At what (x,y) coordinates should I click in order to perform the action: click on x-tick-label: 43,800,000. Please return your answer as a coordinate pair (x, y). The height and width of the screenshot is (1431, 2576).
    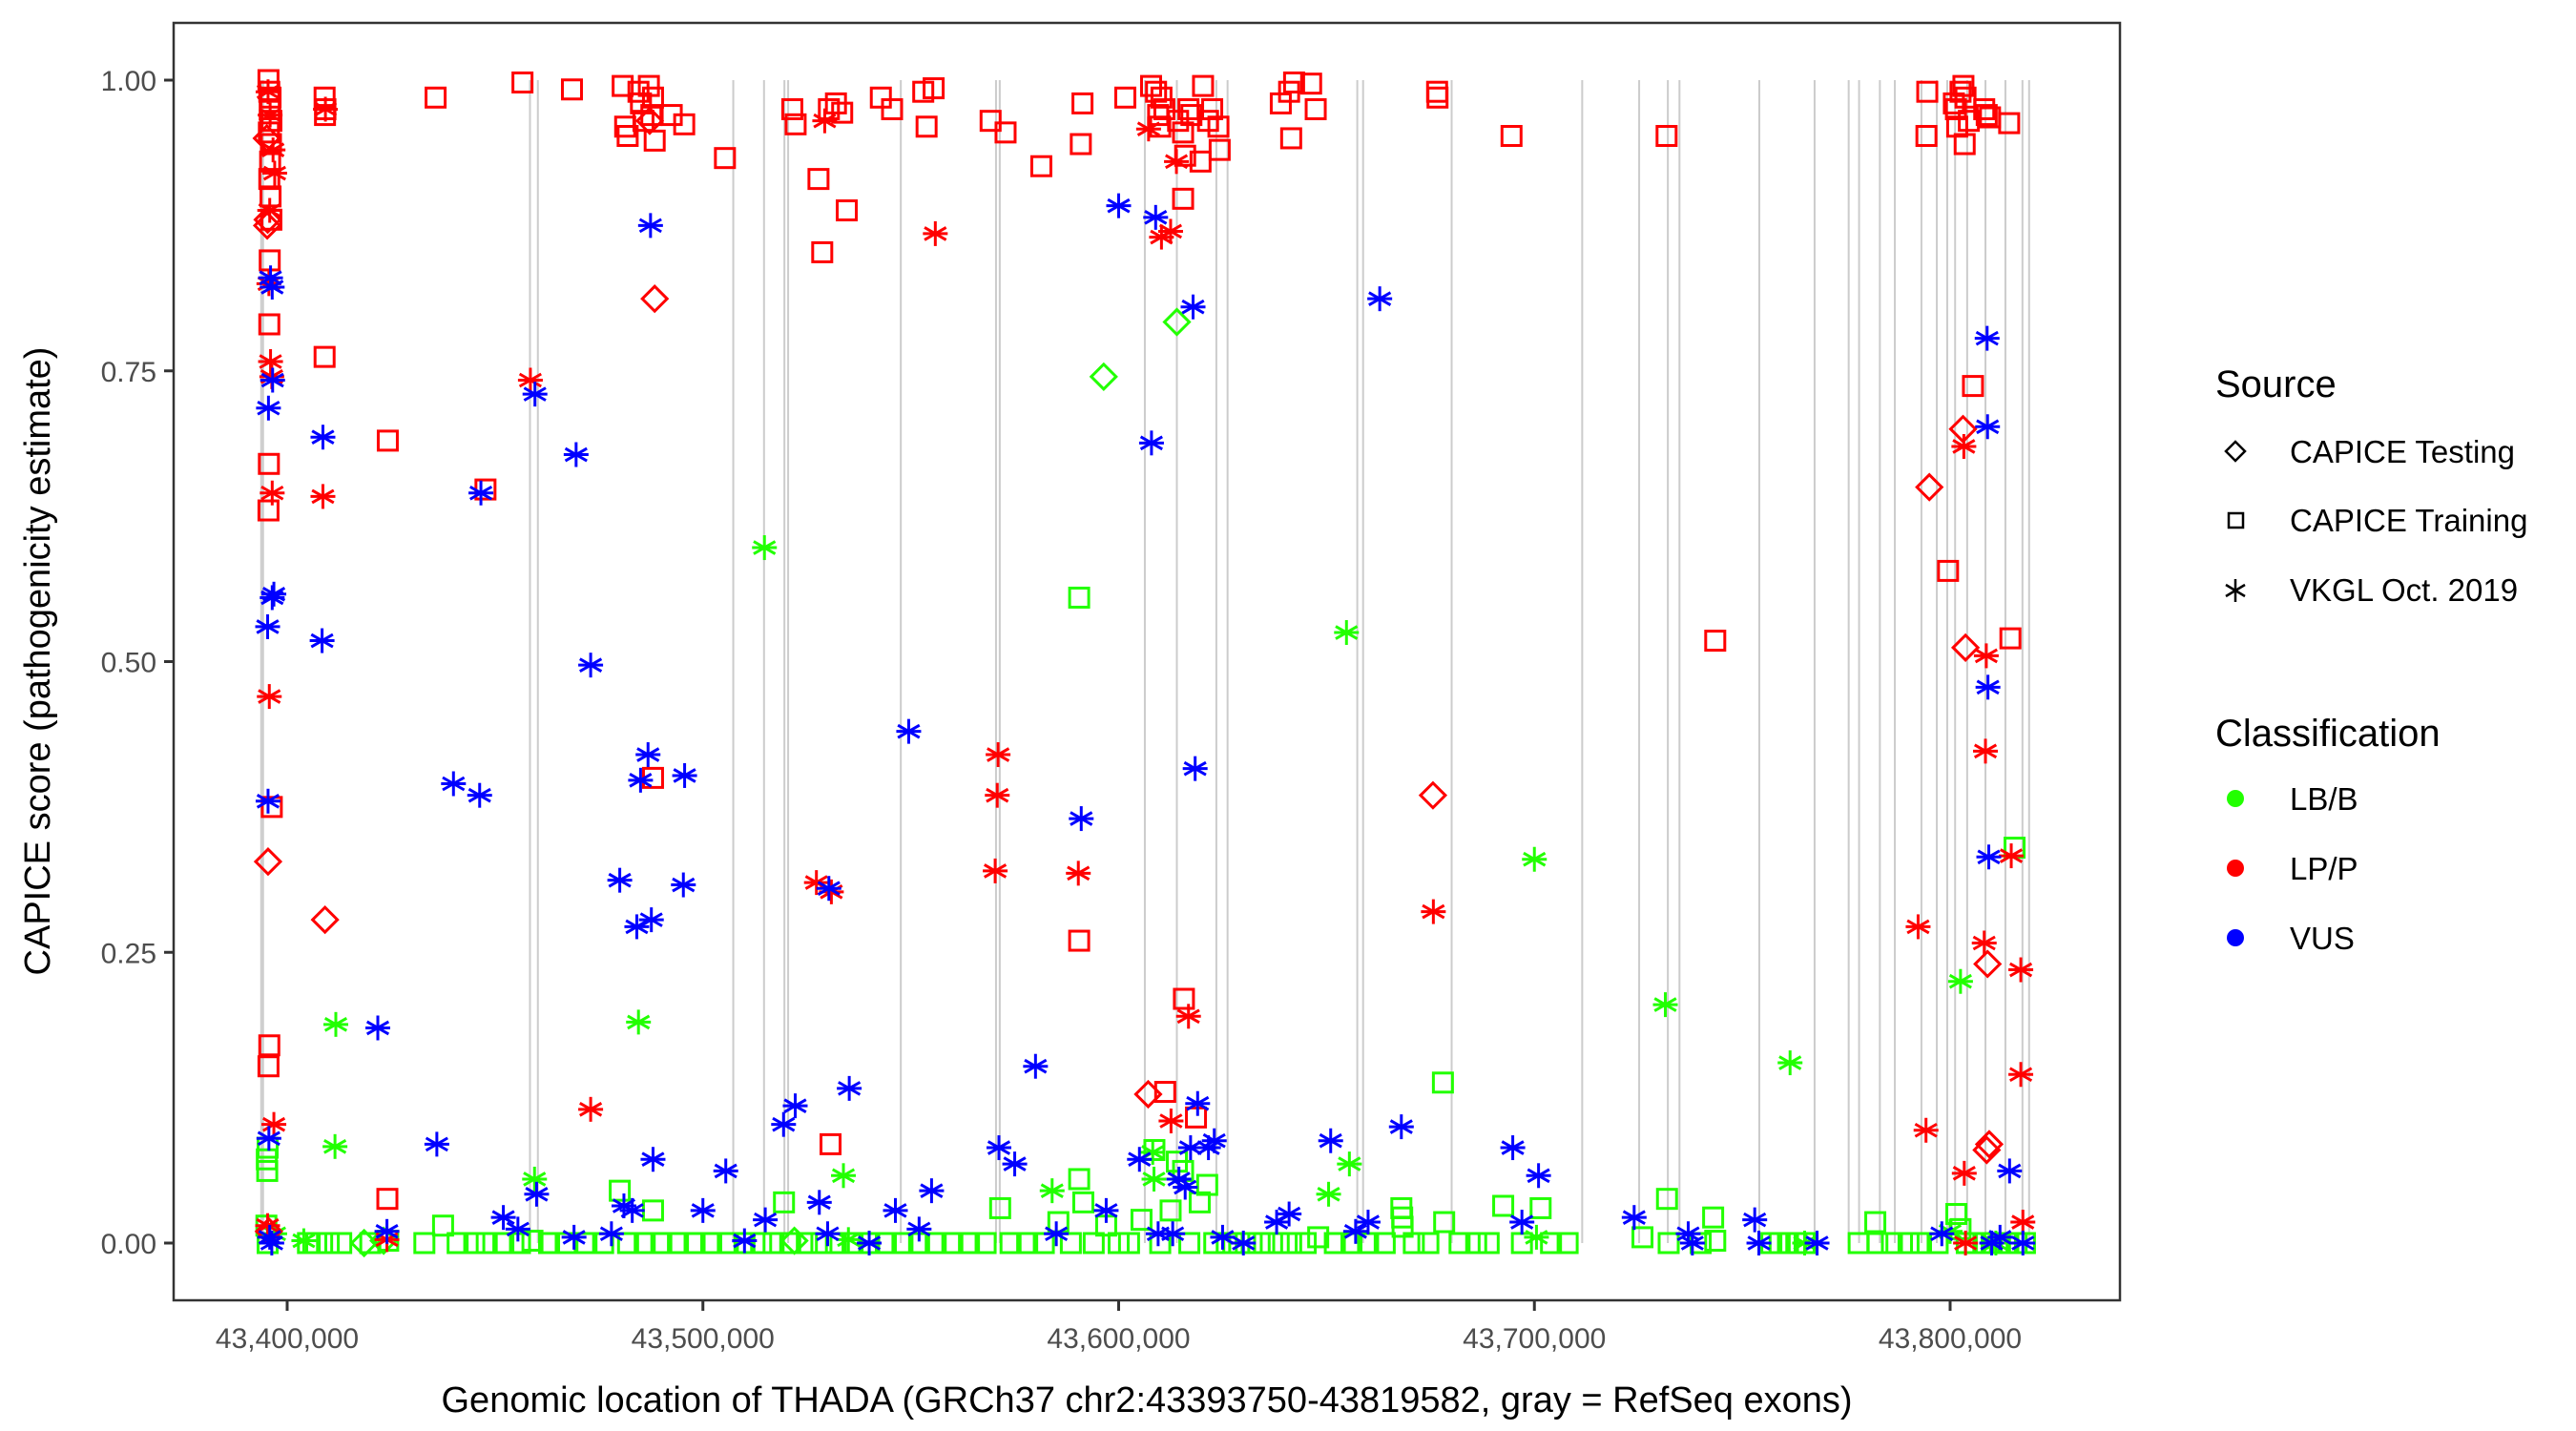
    Looking at the image, I should click on (1950, 1339).